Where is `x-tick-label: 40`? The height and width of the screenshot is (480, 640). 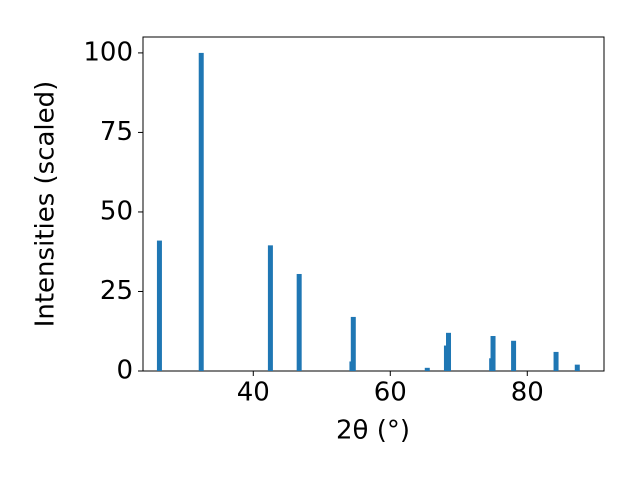
x-tick-label: 40 is located at coordinates (253, 393).